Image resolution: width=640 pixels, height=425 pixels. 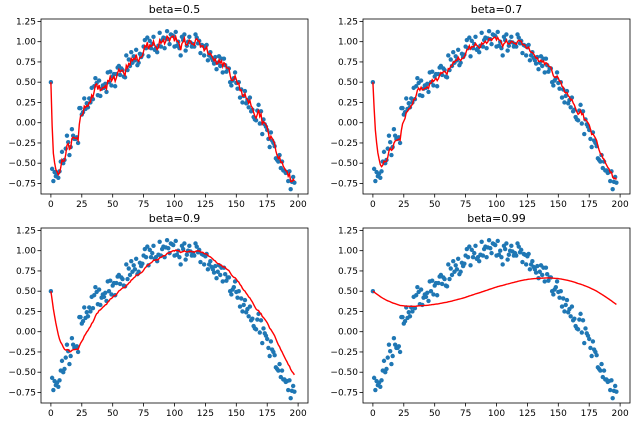 I want to click on x-tick-label: 25, so click(x=403, y=205).